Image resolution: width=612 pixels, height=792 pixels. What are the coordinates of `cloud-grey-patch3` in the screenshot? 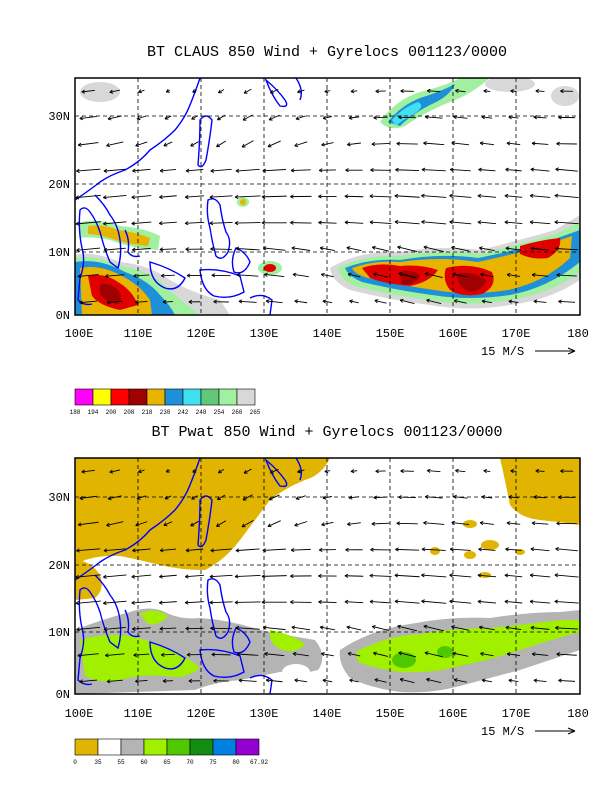 It's located at (565, 96).